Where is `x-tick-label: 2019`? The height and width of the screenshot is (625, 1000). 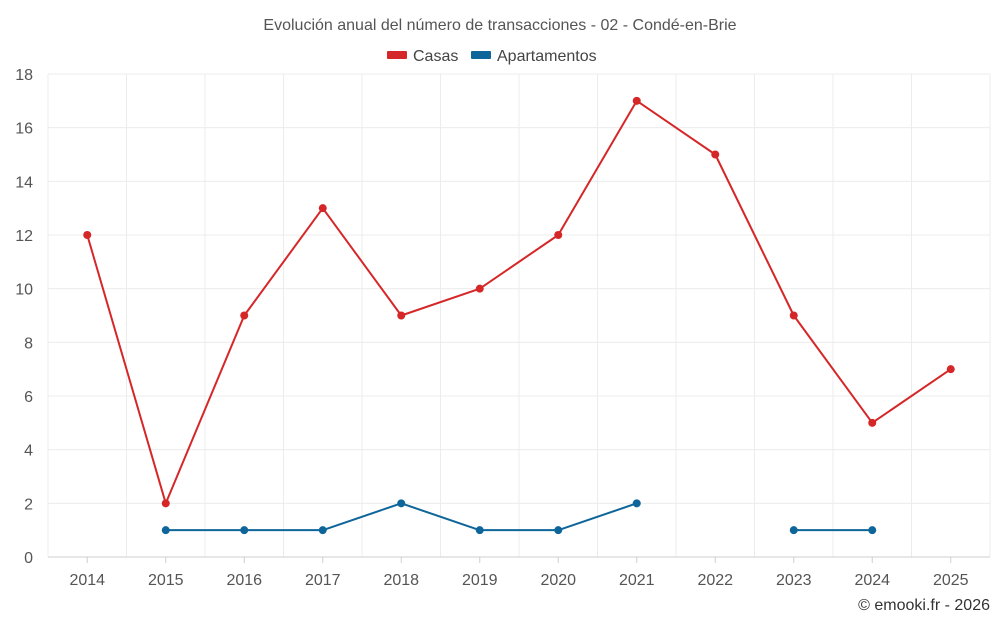 x-tick-label: 2019 is located at coordinates (480, 580).